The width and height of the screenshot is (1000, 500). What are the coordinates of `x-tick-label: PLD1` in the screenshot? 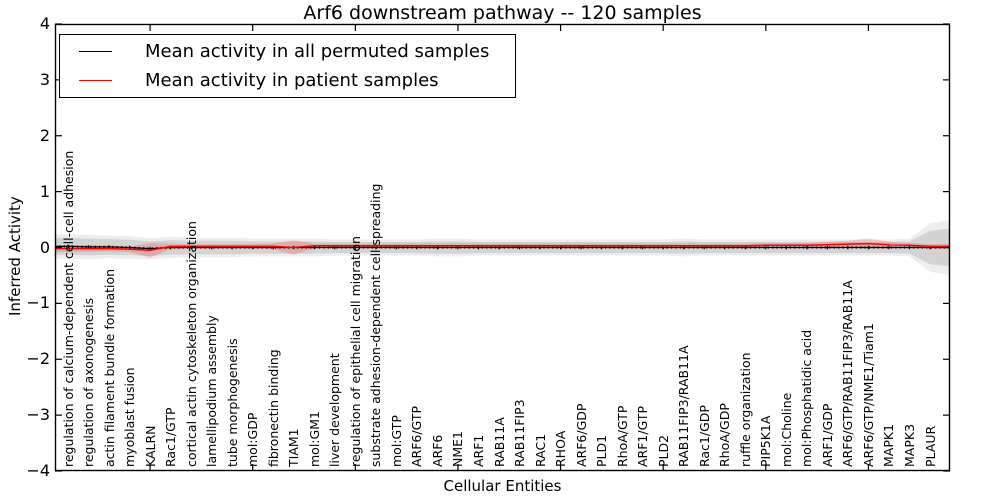 It's located at (602, 450).